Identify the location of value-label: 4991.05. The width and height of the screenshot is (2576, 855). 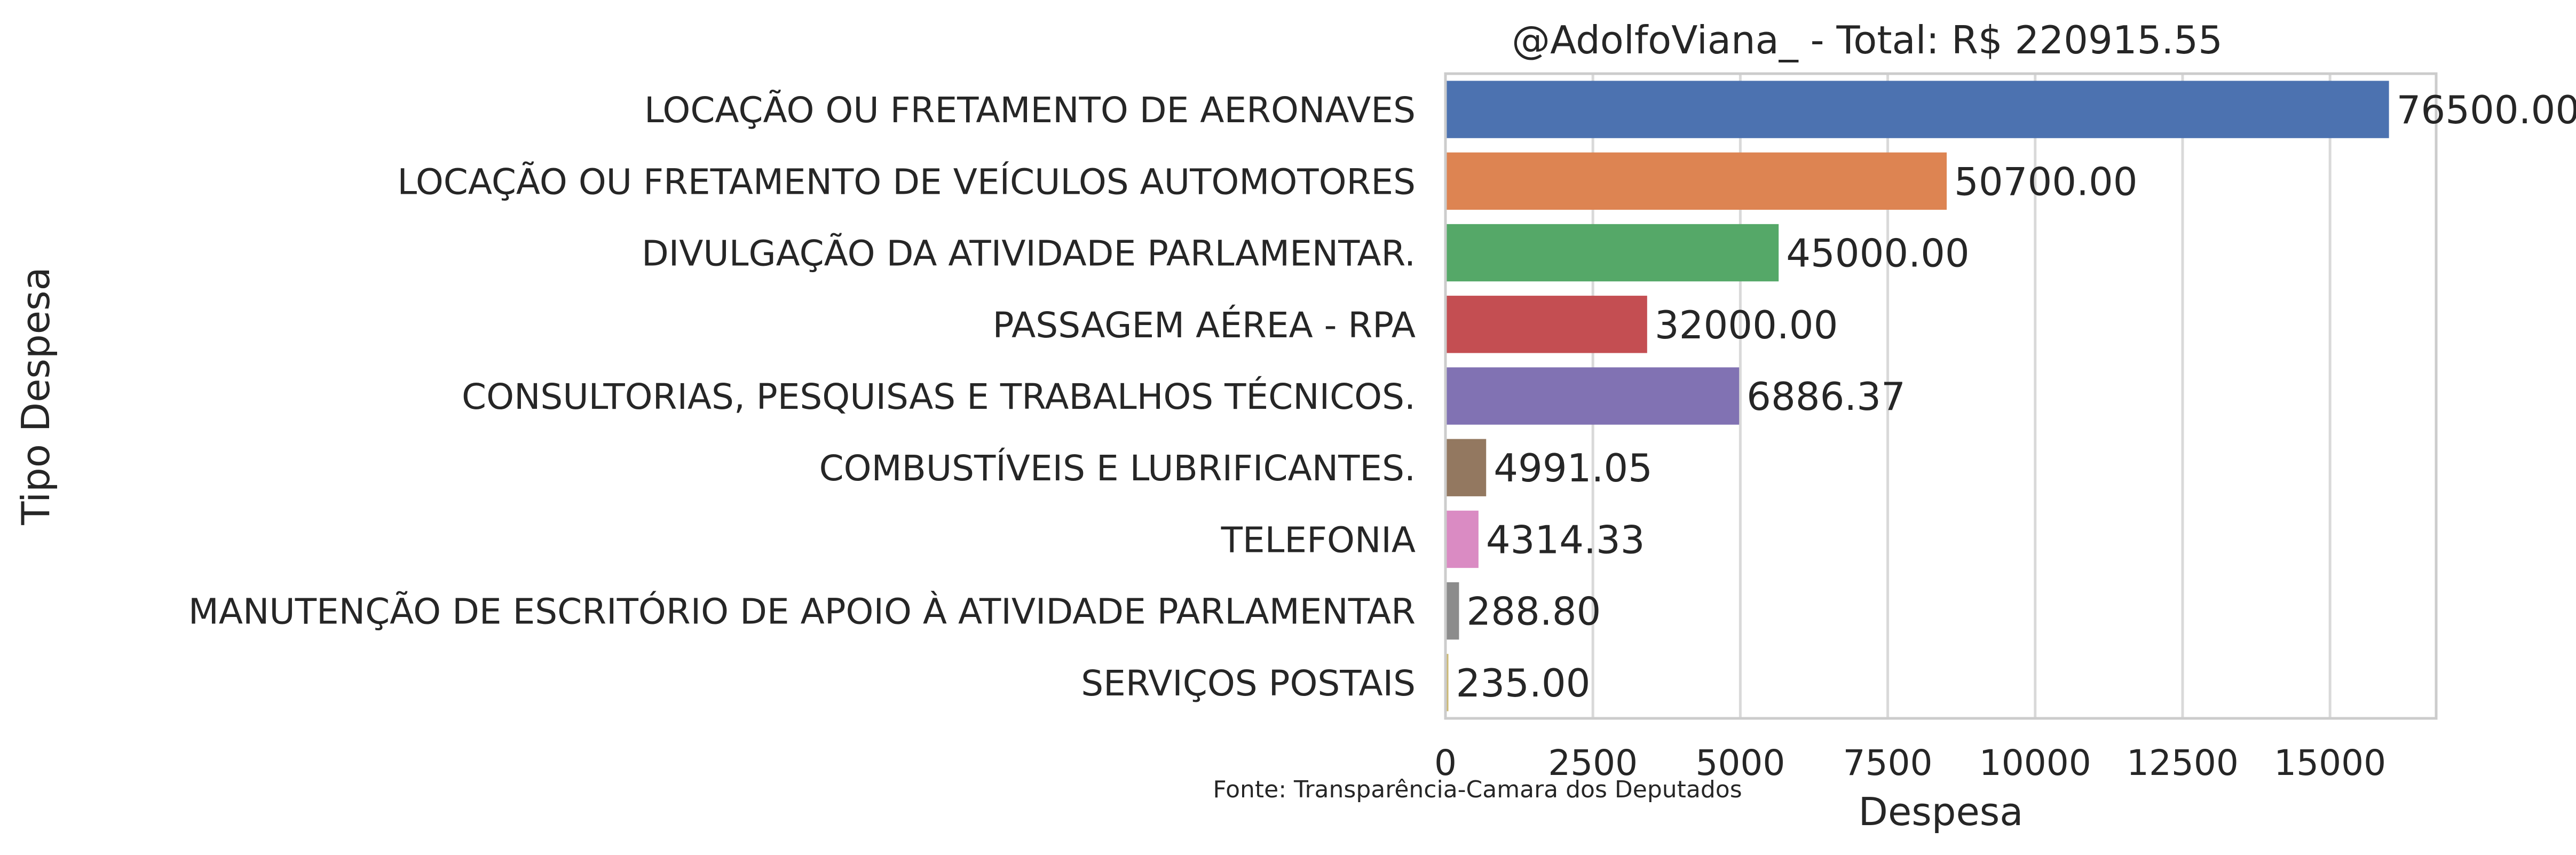
(1573, 468).